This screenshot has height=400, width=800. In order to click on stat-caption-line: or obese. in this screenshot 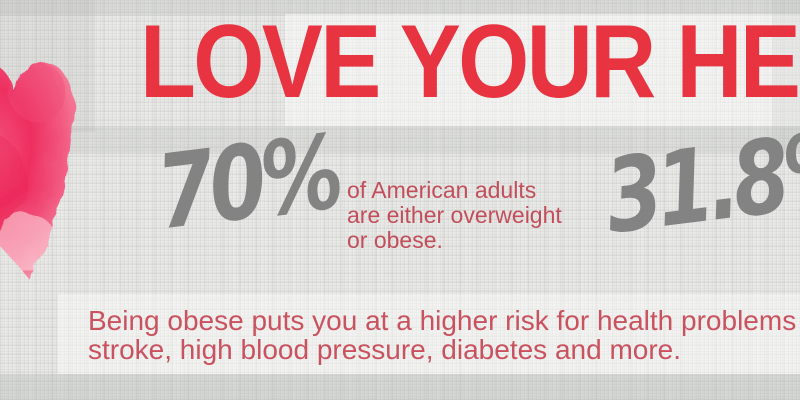, I will do `click(395, 240)`.